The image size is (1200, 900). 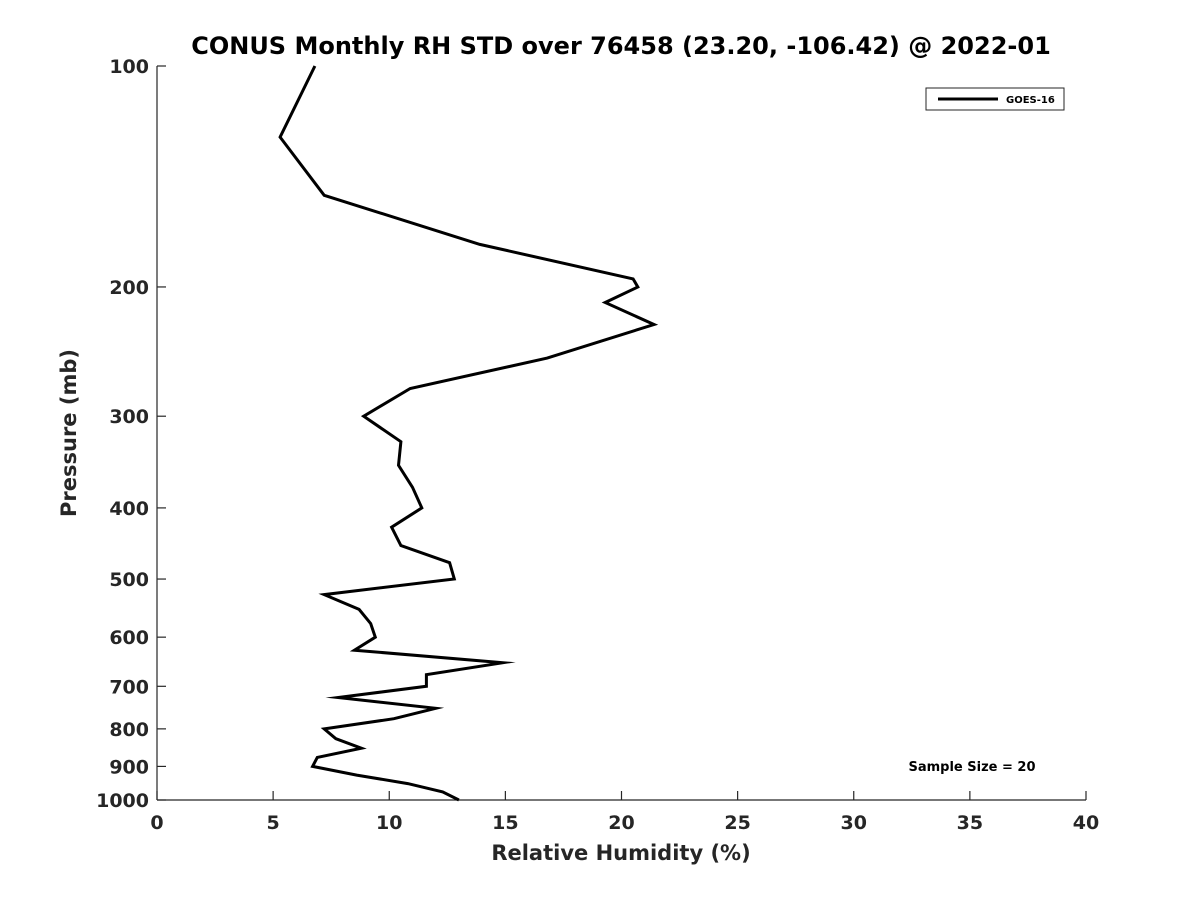 What do you see at coordinates (505, 823) in the screenshot?
I see `x-tick-label: 15` at bounding box center [505, 823].